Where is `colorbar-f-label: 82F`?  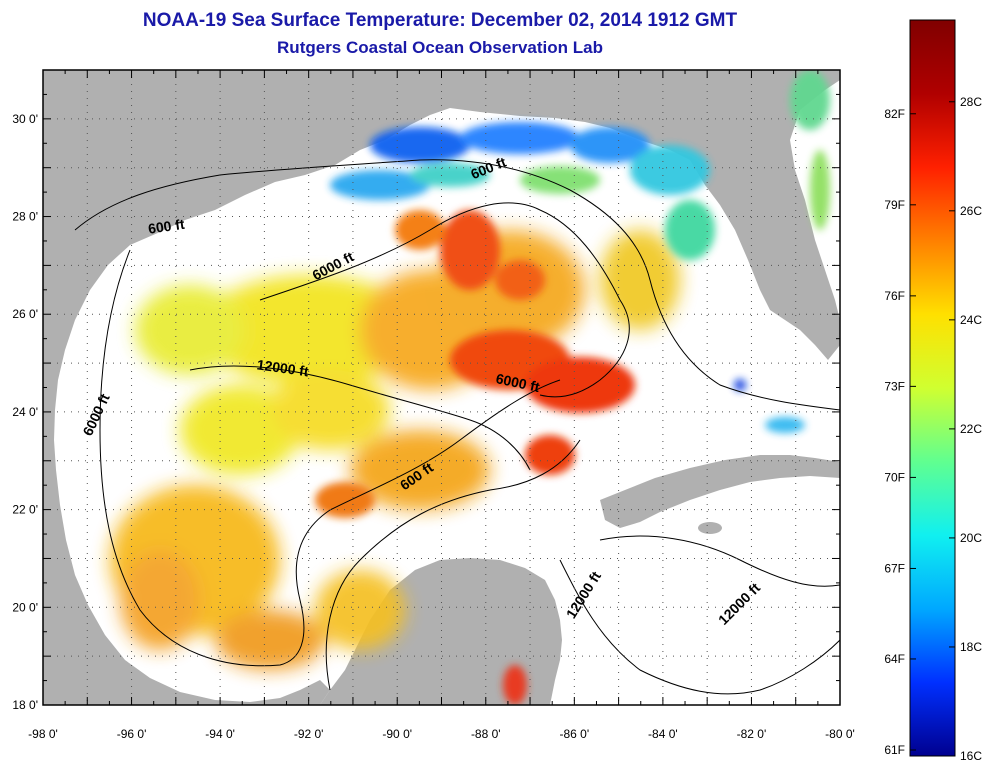 colorbar-f-label: 82F is located at coordinates (894, 114).